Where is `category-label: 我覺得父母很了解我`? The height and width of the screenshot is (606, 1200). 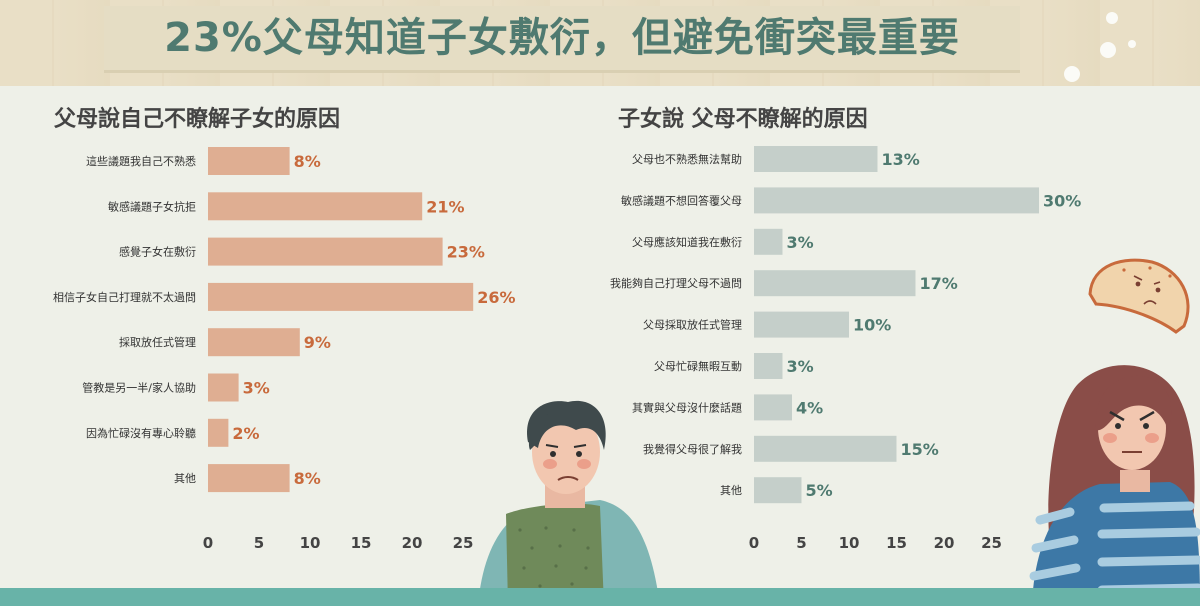 category-label: 我覺得父母很了解我 is located at coordinates (692, 449).